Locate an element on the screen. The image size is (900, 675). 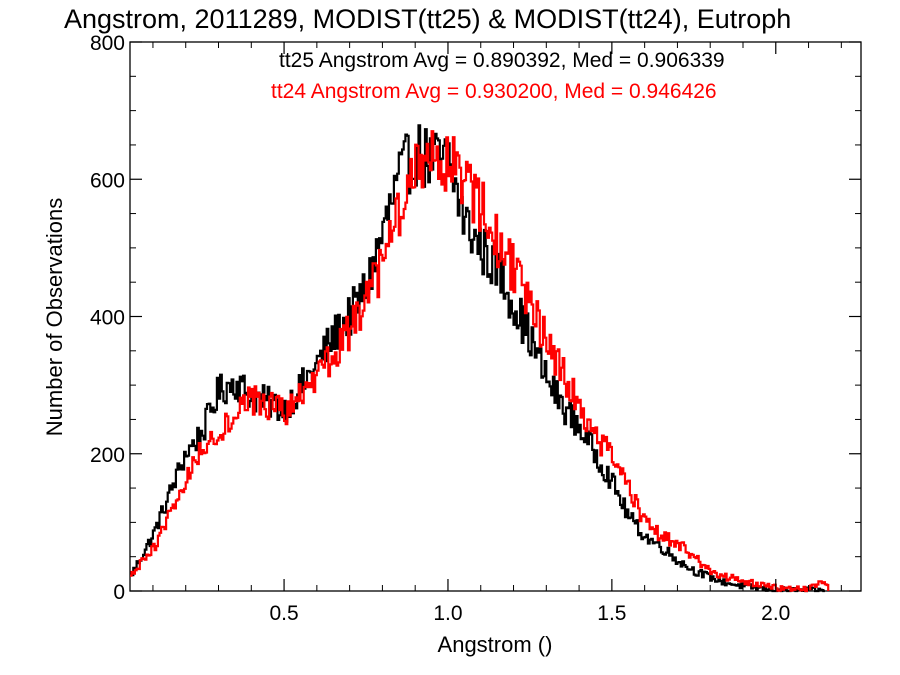
x-tick-label: 1.5 is located at coordinates (611, 613).